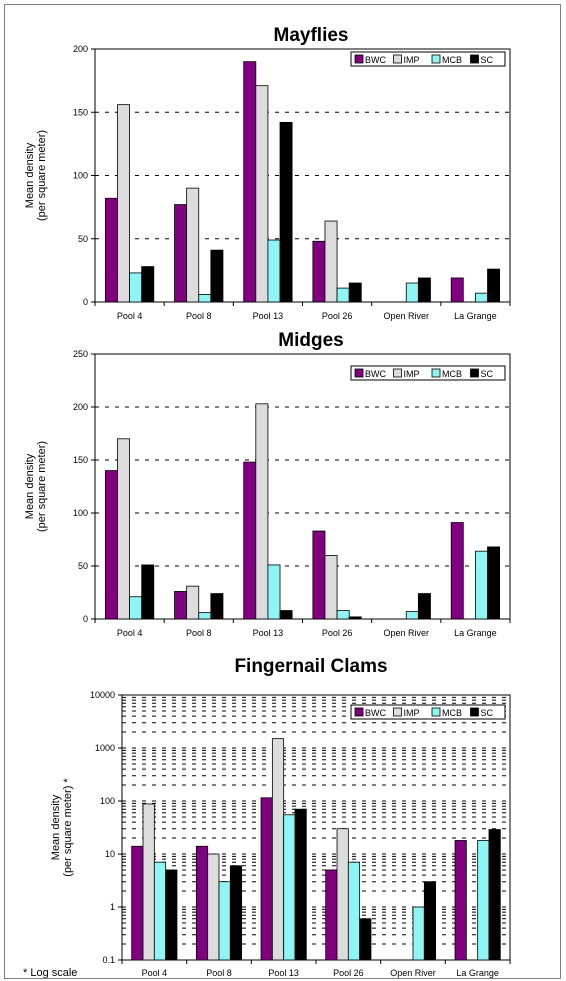 This screenshot has height=981, width=566. Describe the element at coordinates (105, 748) in the screenshot. I see `y-tick-label: 1000` at that location.